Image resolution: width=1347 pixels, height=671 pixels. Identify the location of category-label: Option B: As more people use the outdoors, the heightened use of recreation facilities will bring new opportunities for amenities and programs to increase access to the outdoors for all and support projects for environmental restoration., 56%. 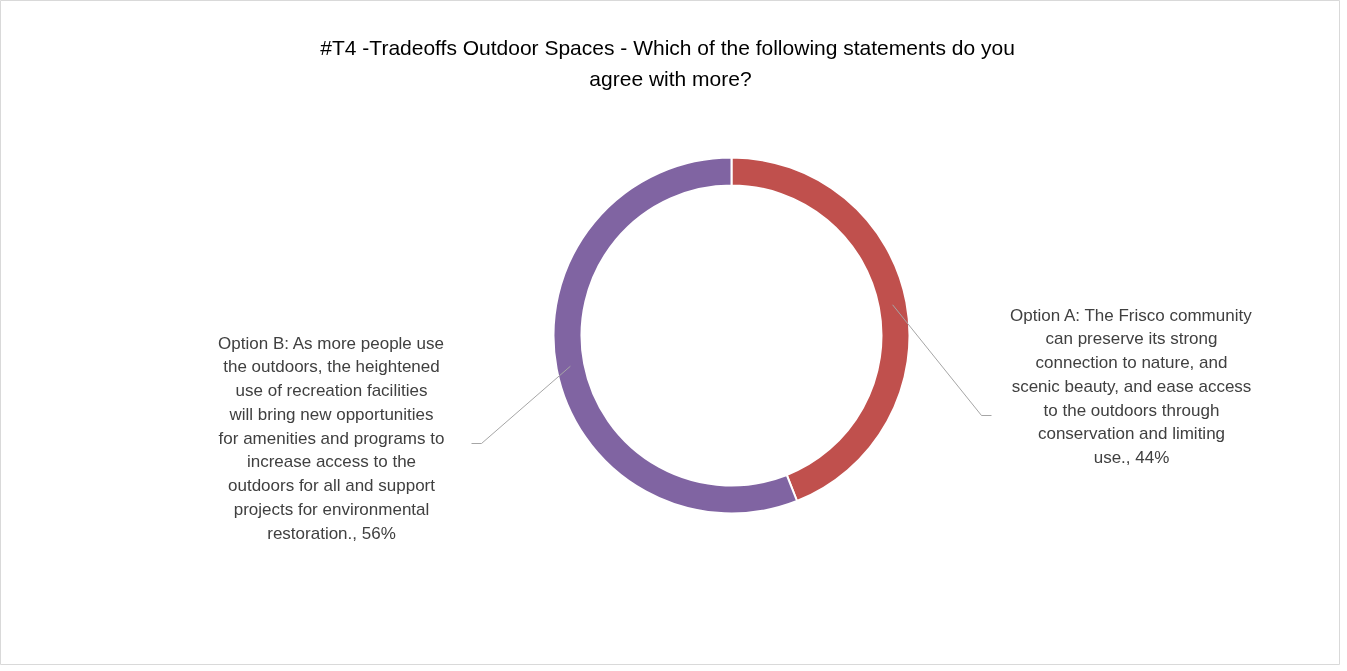
(331, 438).